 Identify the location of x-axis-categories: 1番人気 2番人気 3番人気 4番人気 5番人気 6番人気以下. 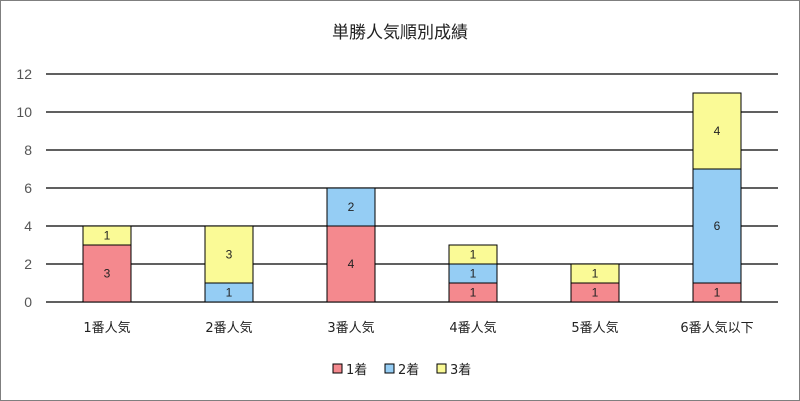
(418, 328).